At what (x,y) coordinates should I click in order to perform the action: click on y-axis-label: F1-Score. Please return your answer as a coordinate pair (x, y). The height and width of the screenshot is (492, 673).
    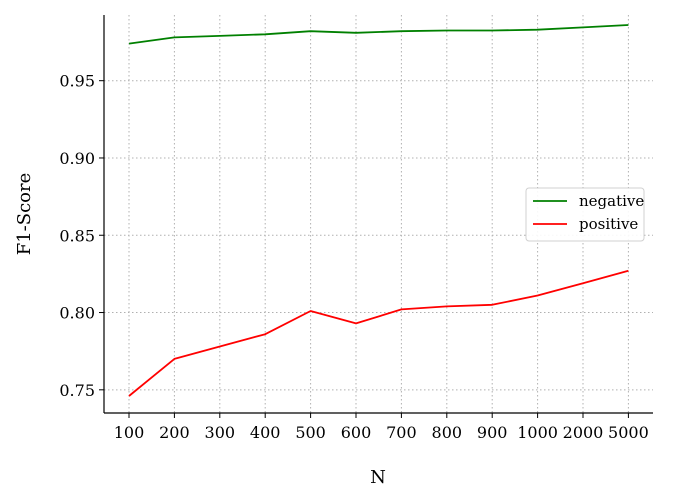
    Looking at the image, I should click on (24, 214).